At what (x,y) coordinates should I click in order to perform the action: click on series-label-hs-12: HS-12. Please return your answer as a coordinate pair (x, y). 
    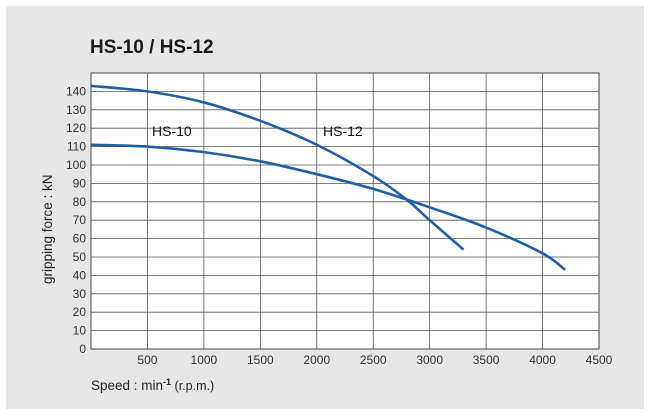
    Looking at the image, I should click on (343, 131).